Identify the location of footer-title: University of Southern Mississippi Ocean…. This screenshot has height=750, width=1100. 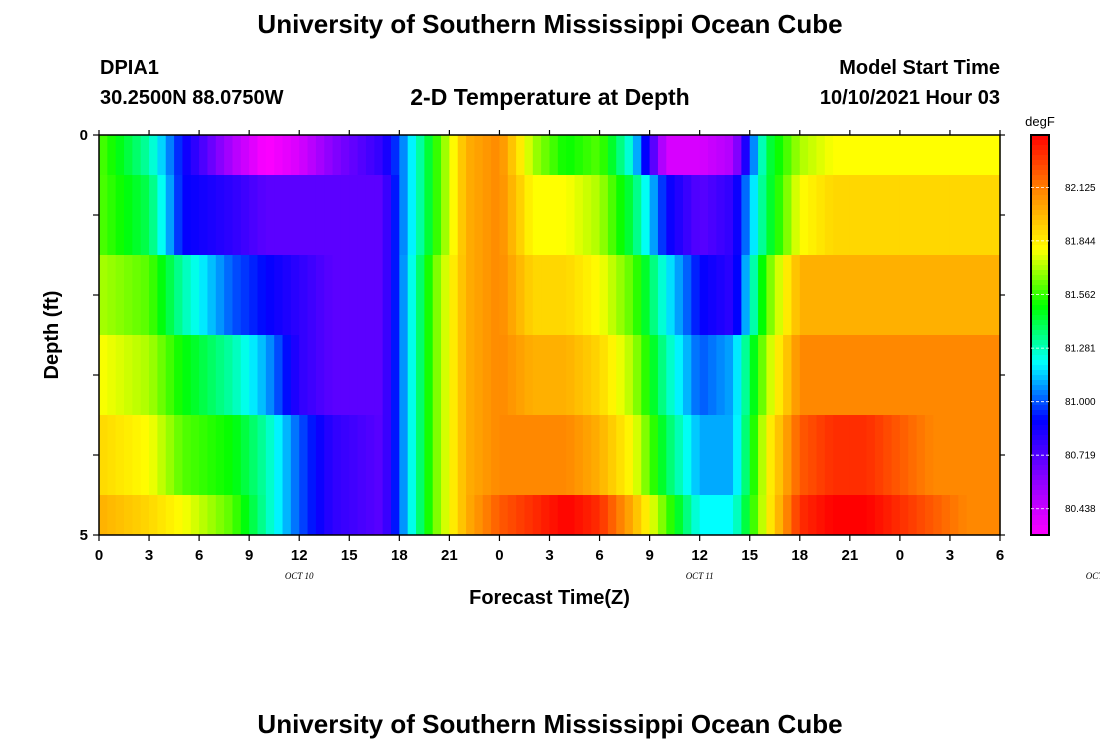
(550, 724).